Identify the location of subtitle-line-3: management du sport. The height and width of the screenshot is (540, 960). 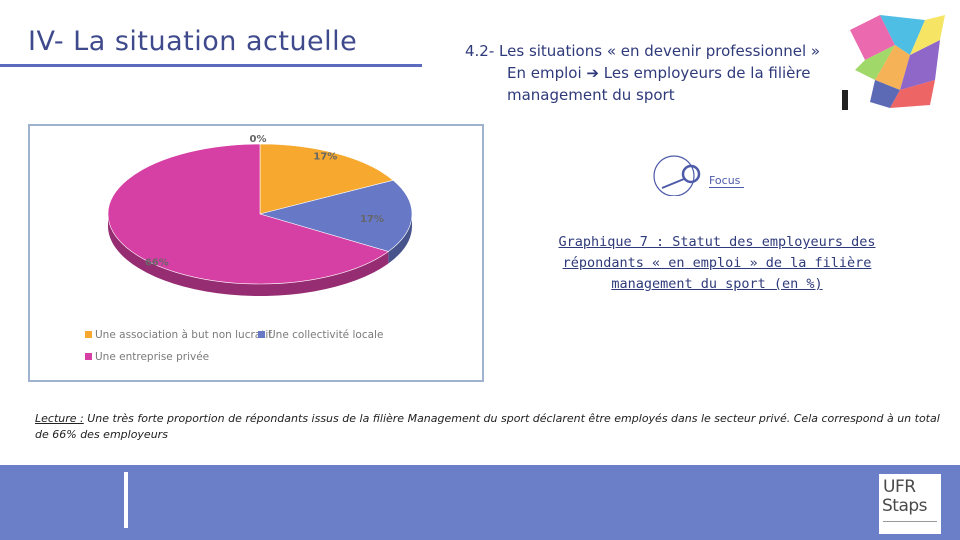
(591, 95).